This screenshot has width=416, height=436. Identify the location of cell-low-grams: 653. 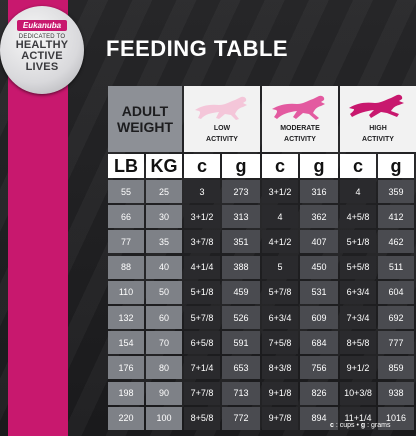
(241, 368).